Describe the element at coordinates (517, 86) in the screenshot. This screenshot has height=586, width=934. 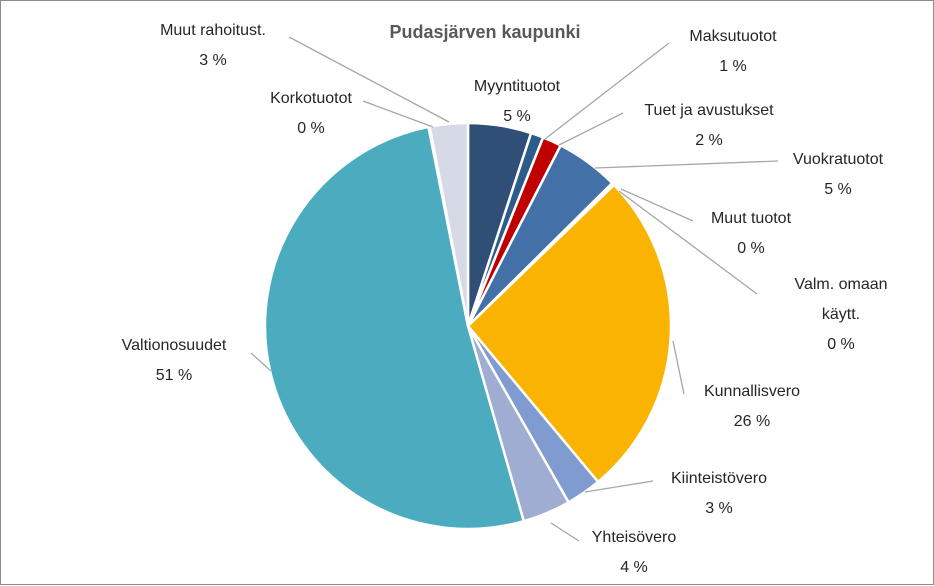
I see `slice-name-label-0: Myyntituotot` at that location.